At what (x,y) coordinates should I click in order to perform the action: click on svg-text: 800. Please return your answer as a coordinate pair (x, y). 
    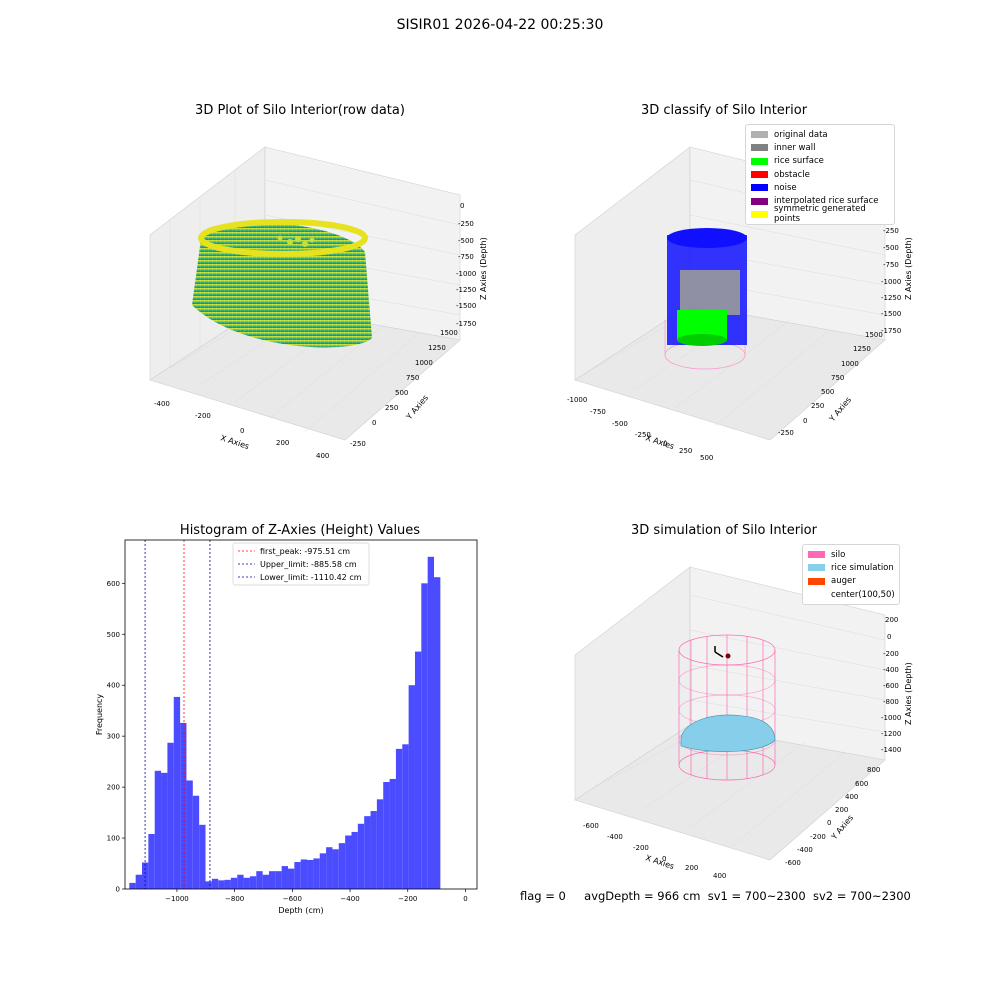
    Looking at the image, I should click on (873, 770).